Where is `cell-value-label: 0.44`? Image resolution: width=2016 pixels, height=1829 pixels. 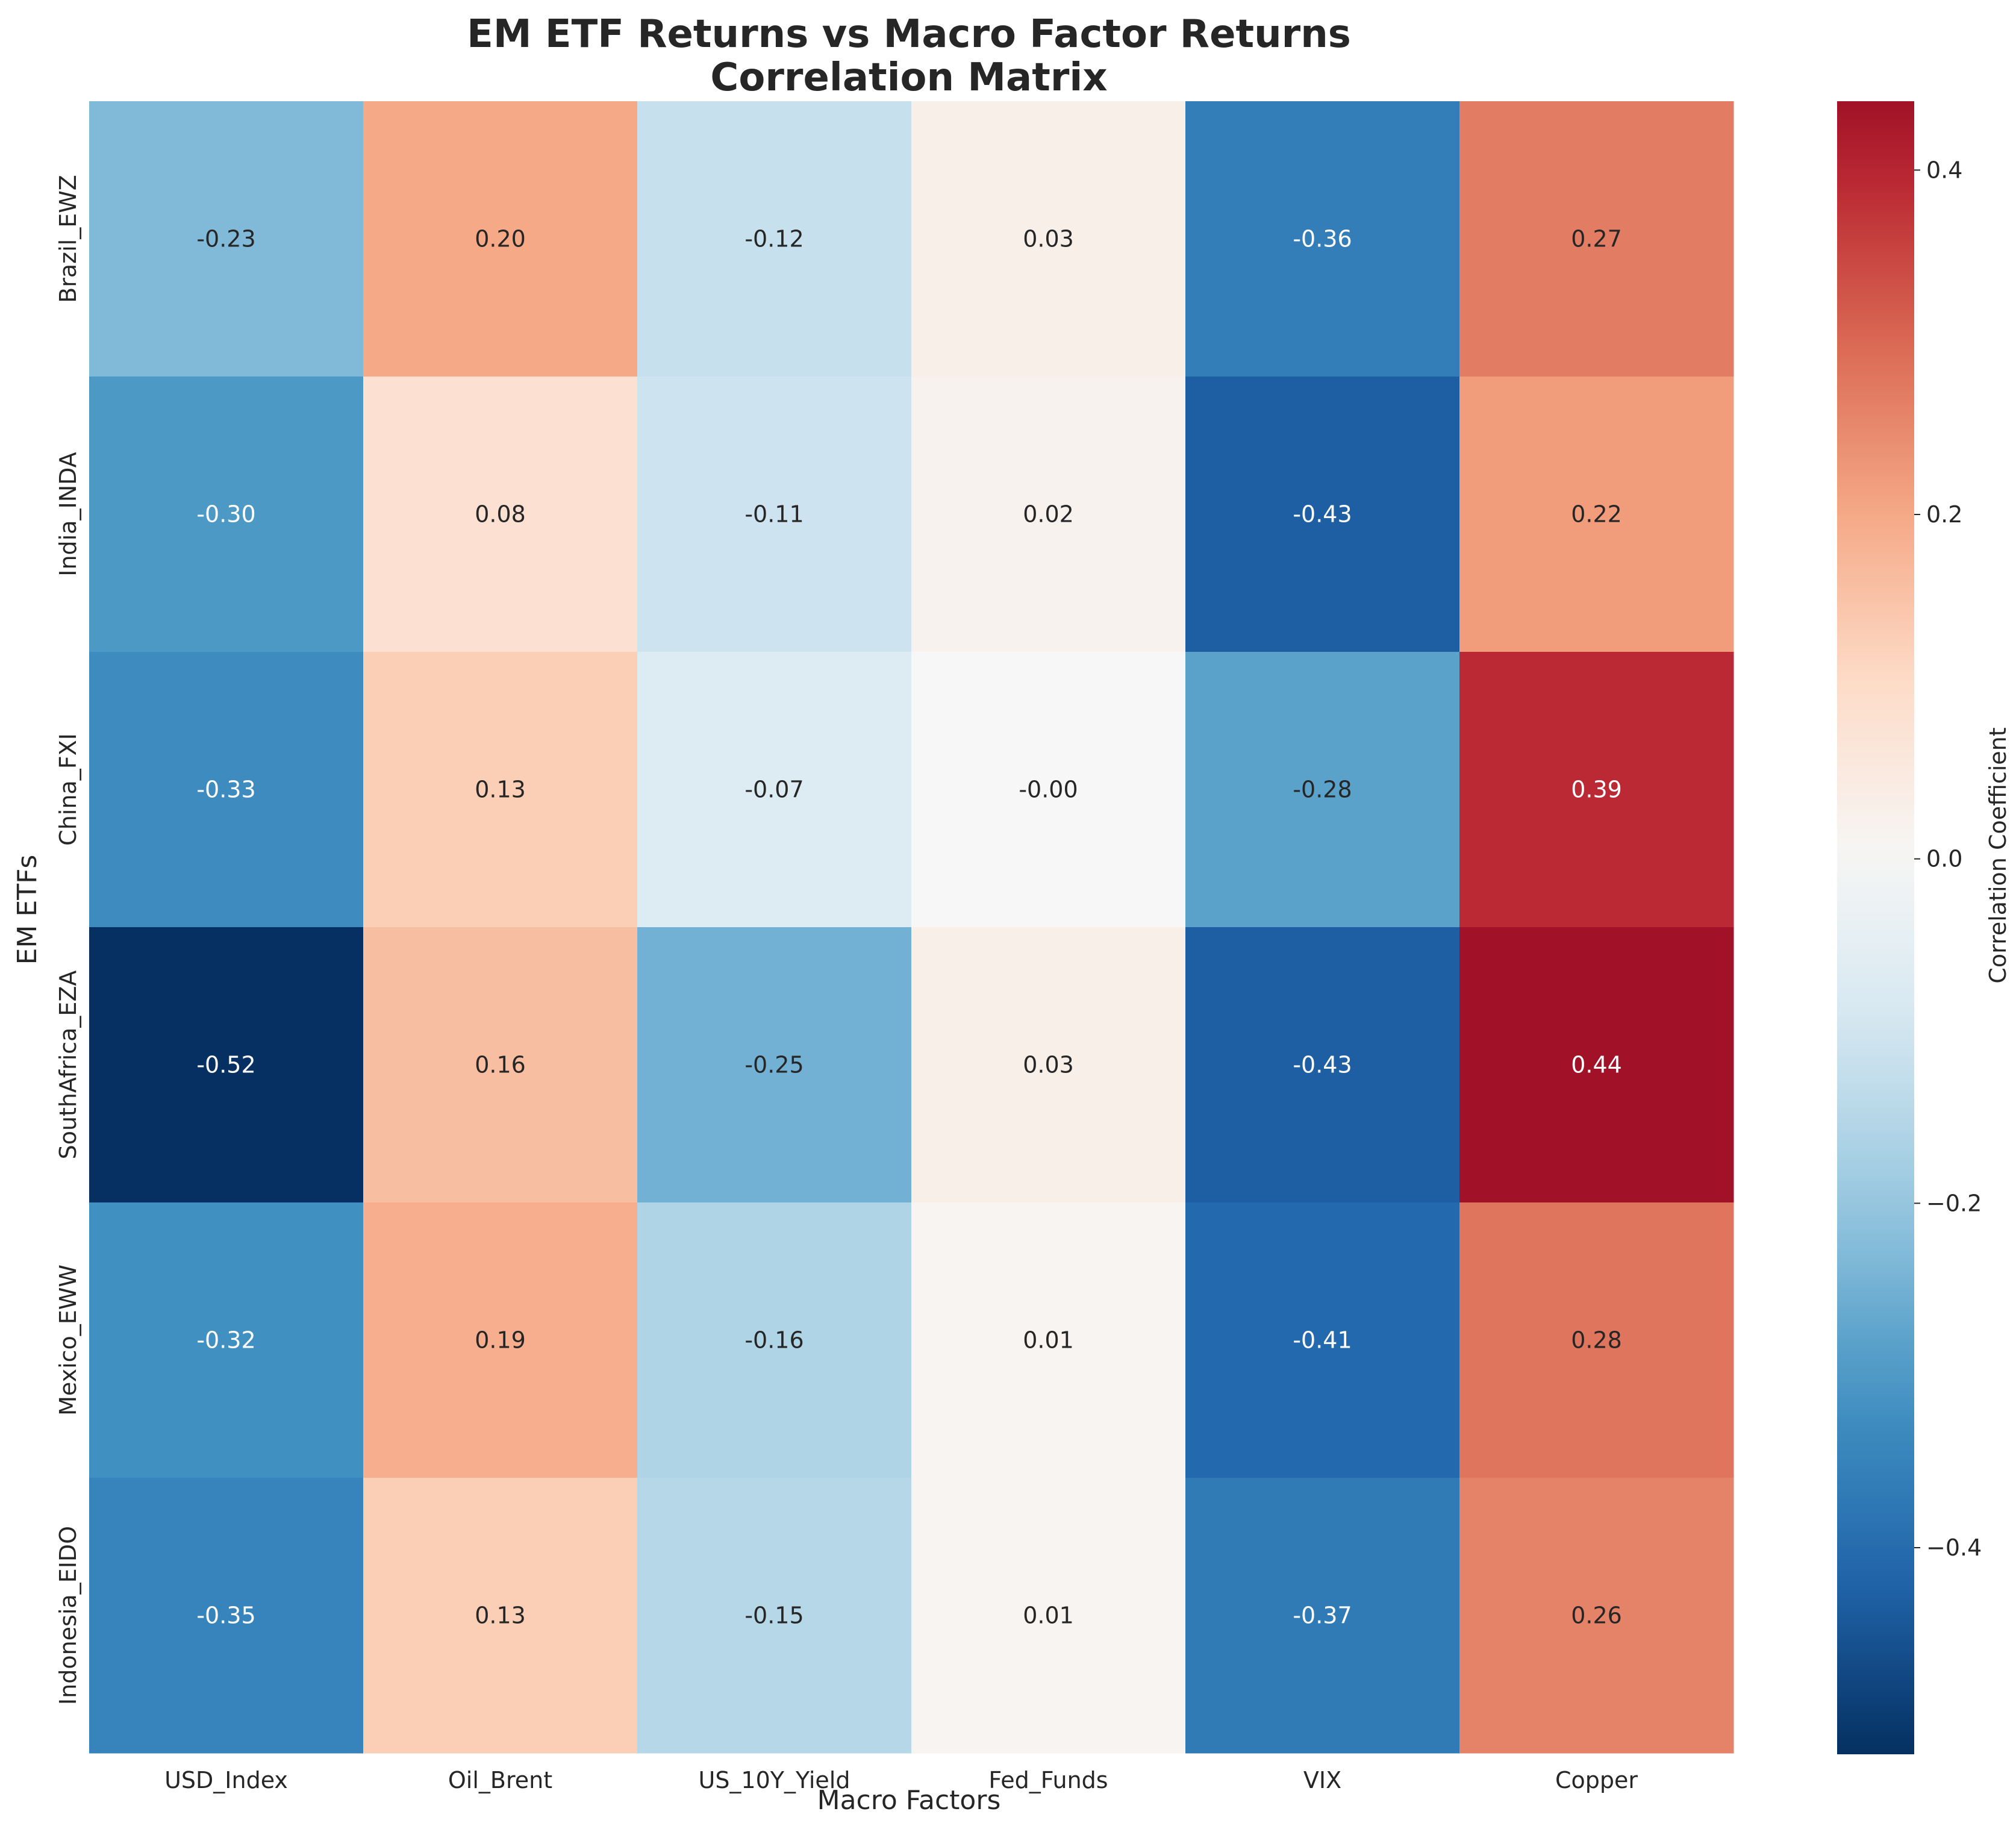 cell-value-label: 0.44 is located at coordinates (1596, 1065).